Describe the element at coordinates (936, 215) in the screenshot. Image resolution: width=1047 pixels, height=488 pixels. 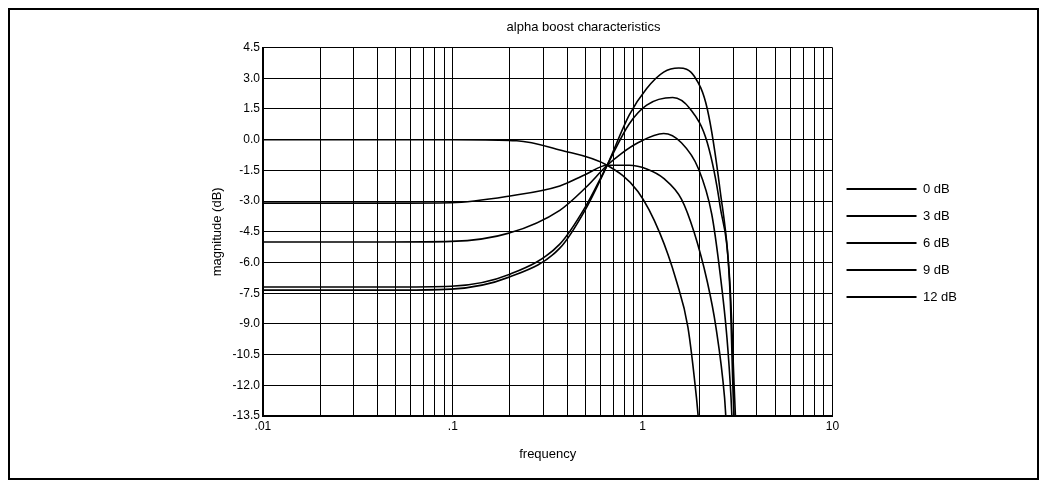
I see `text: 3 dB` at that location.